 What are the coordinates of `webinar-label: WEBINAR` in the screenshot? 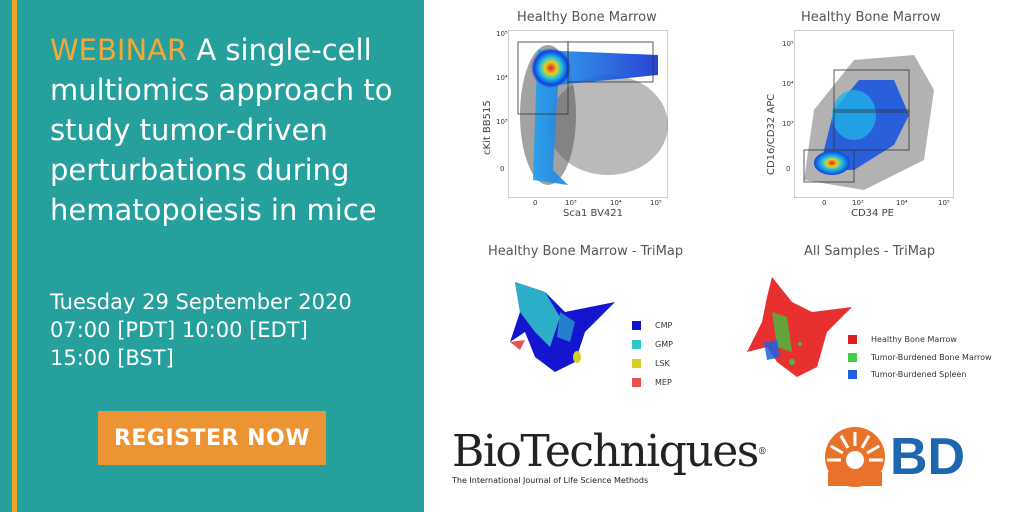 It's located at (119, 50).